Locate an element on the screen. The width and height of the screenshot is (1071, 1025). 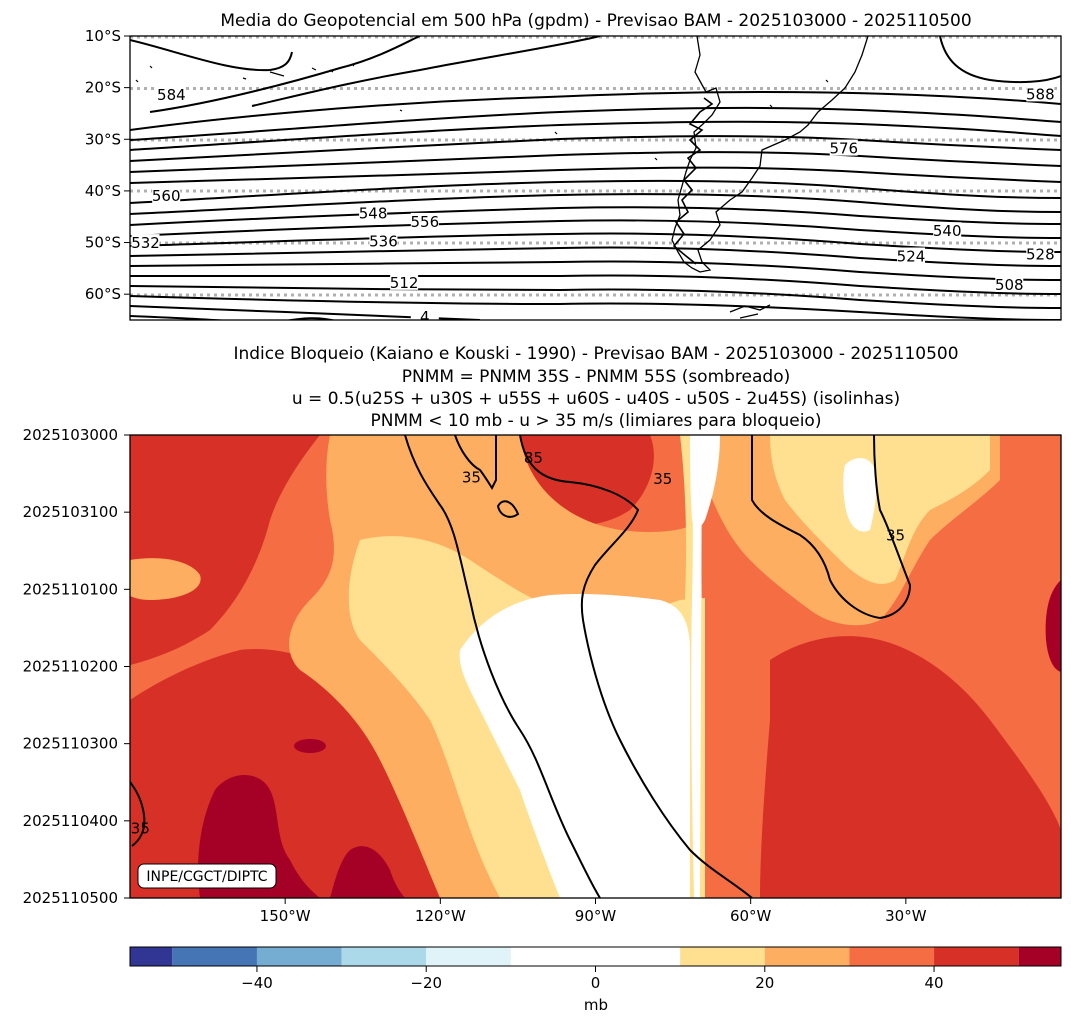
contour-label: 576 is located at coordinates (843, 149).